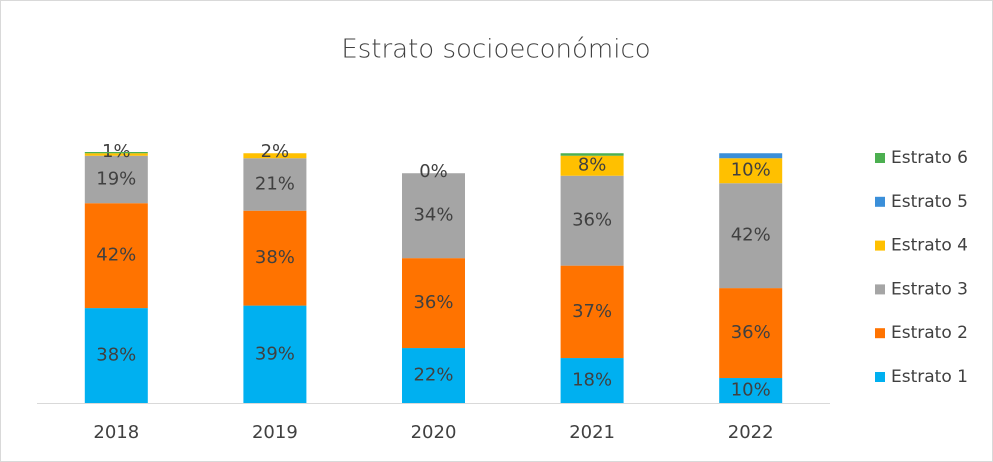 The width and height of the screenshot is (993, 462). Describe the element at coordinates (275, 151) in the screenshot. I see `data-label: 2%` at that location.